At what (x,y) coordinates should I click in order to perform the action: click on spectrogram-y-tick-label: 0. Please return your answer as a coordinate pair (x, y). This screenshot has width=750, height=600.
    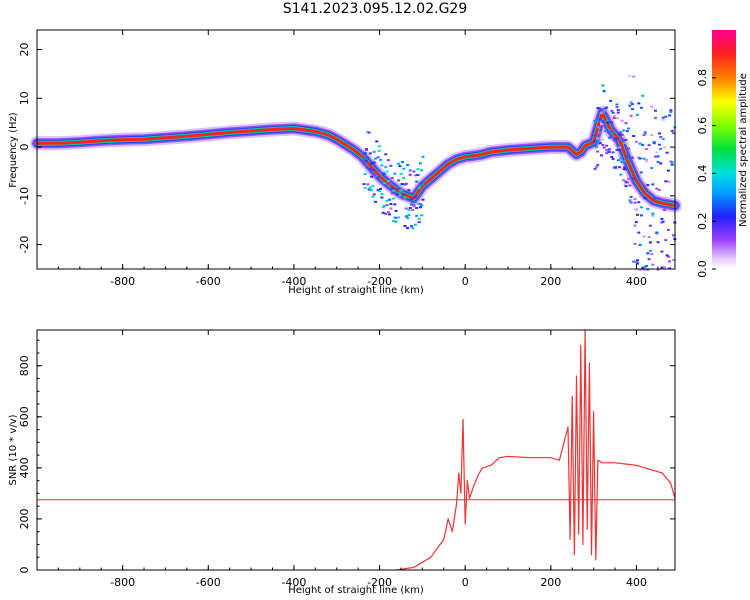
    Looking at the image, I should click on (24, 147).